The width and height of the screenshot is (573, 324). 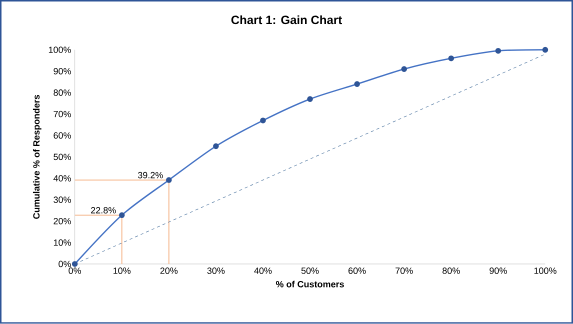 What do you see at coordinates (64, 264) in the screenshot?
I see `y-tick-label: 0%` at bounding box center [64, 264].